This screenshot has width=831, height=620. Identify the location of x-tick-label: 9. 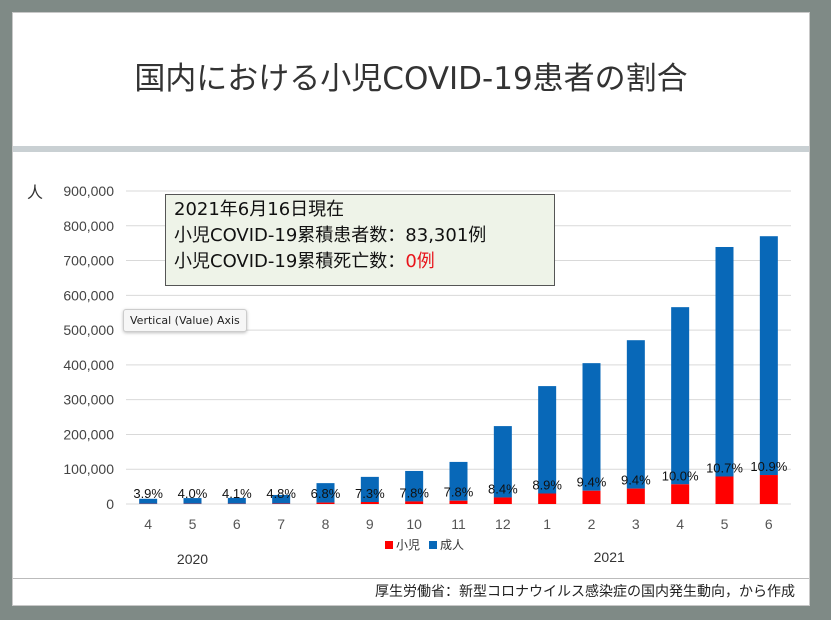
(370, 524).